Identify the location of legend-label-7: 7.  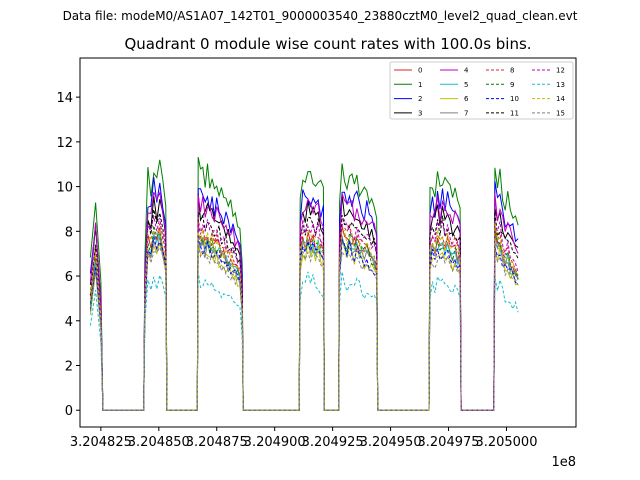
(466, 113).